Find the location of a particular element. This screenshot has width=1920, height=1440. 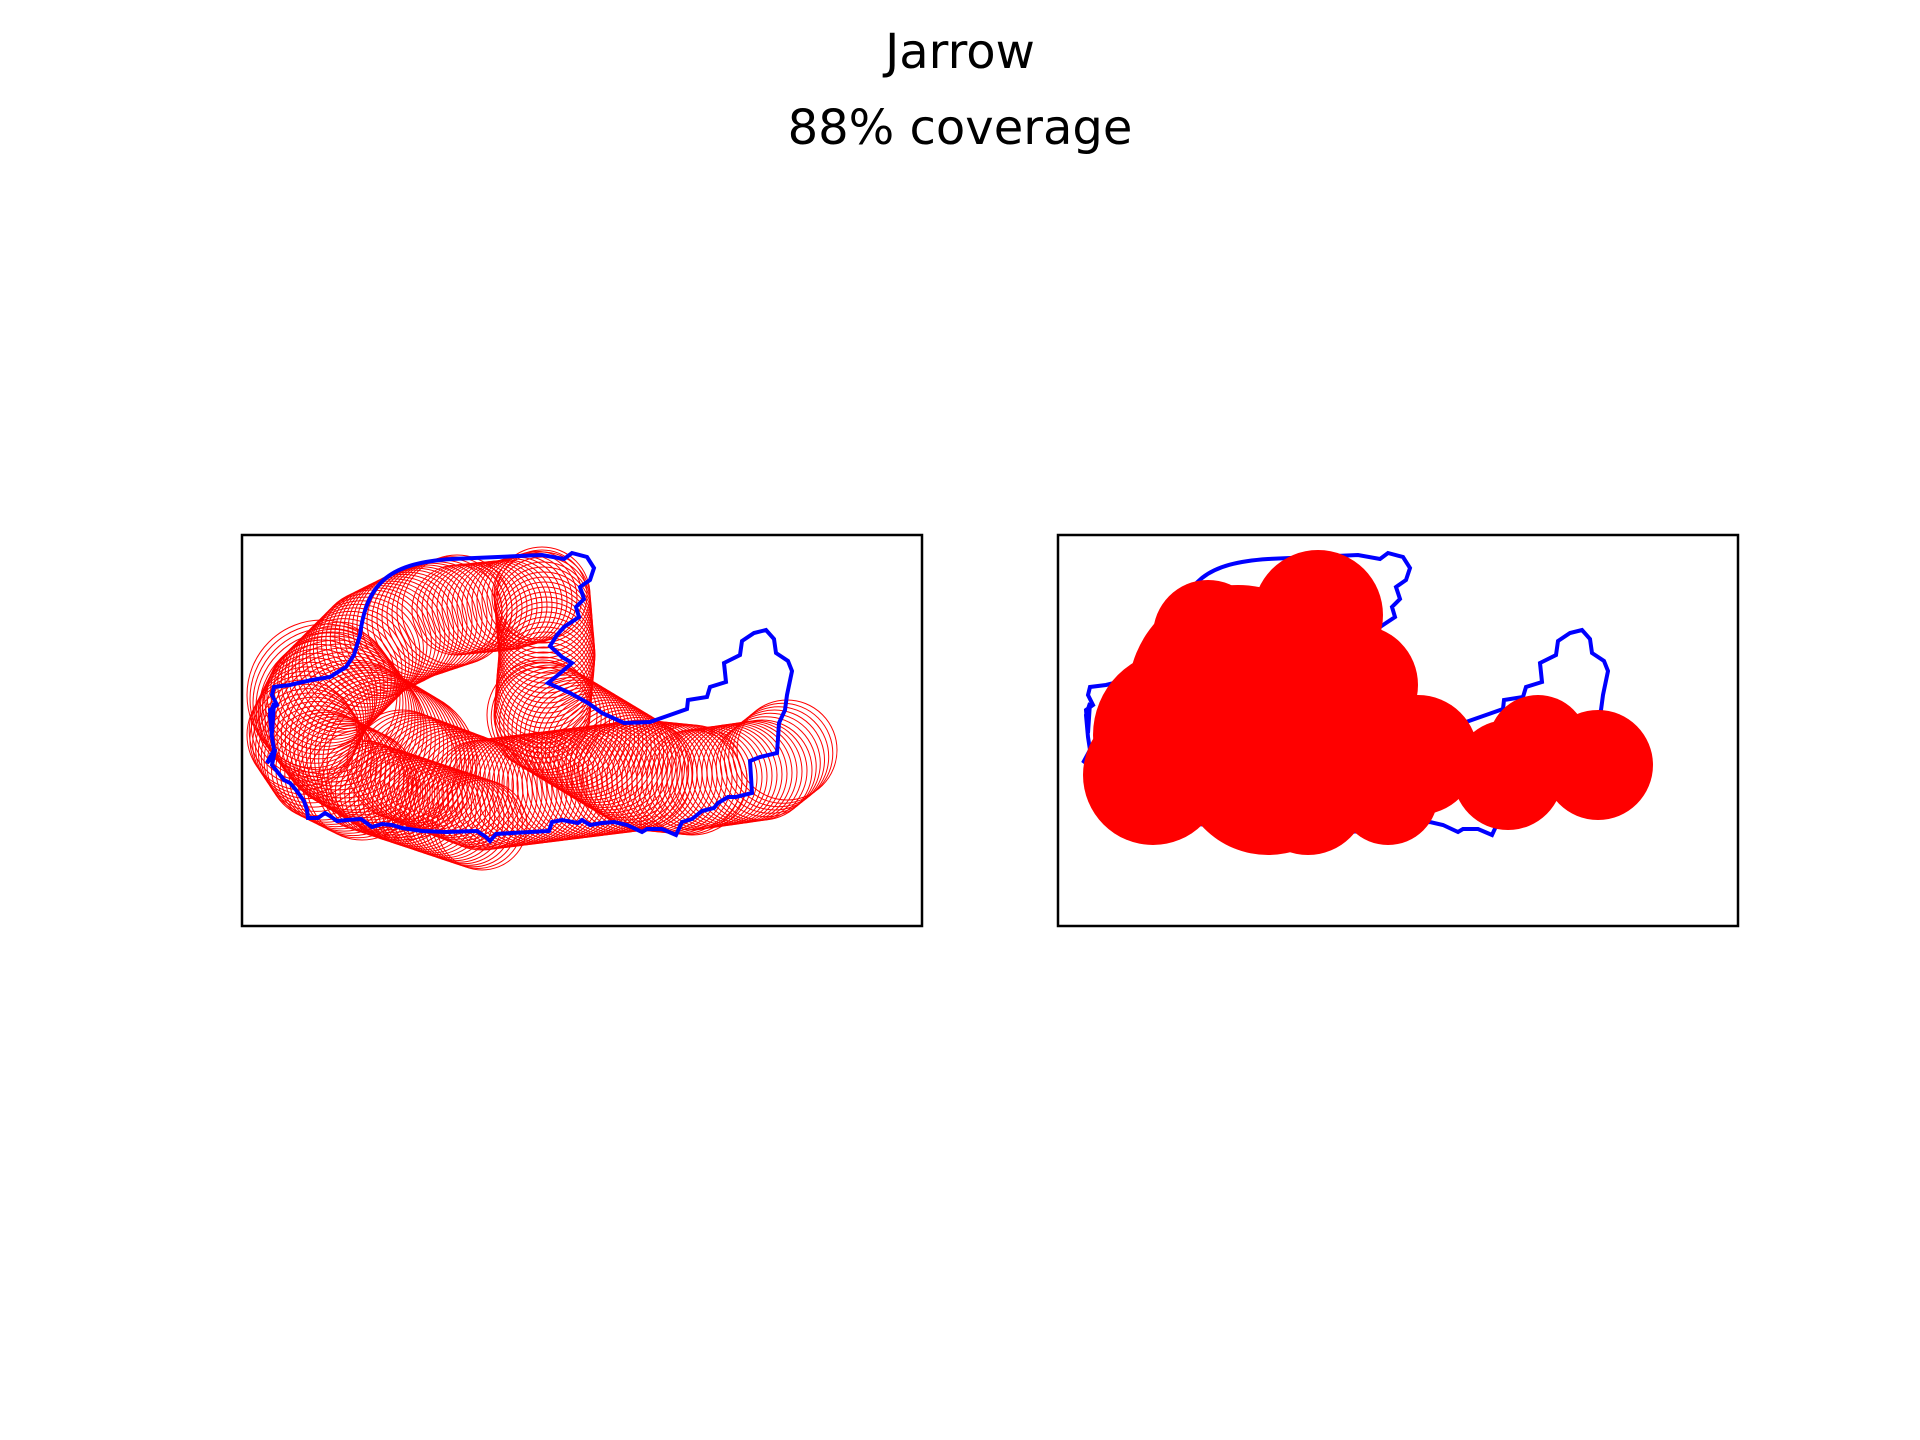

right-axes-frame is located at coordinates (1398, 730).